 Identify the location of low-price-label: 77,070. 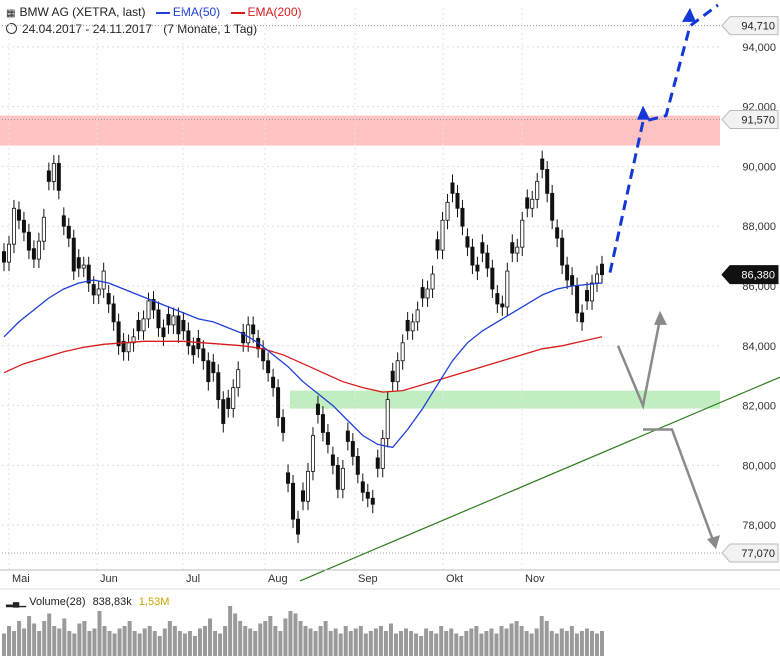
(758, 554).